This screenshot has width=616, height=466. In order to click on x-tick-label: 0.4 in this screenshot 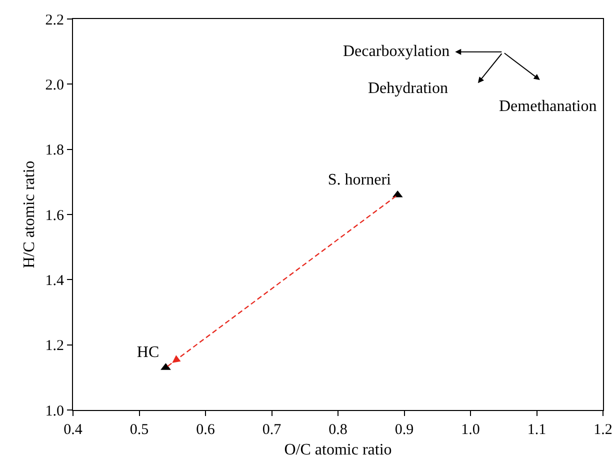, I will do `click(73, 430)`.